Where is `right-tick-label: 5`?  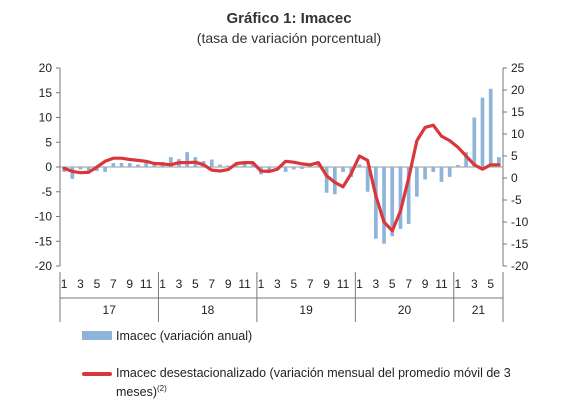 right-tick-label: 5 is located at coordinates (514, 156).